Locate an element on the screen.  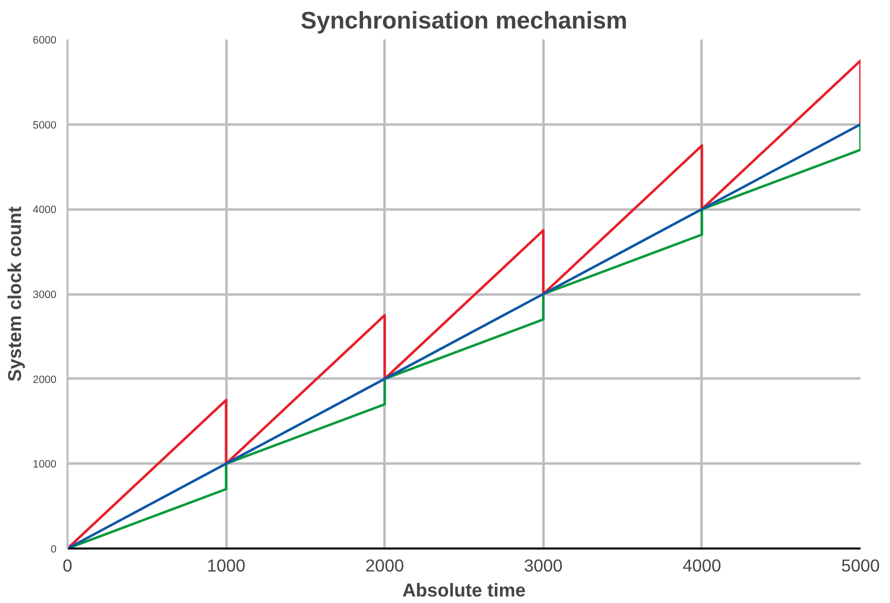
y-tick-label: 1000 is located at coordinates (44, 464).